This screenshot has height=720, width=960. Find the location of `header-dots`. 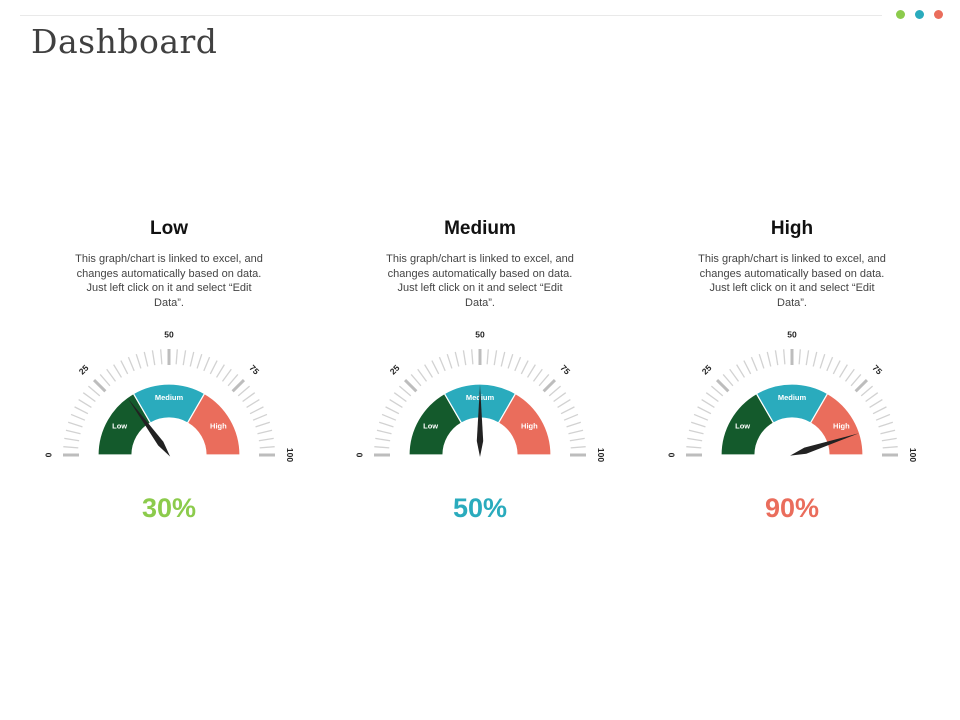

header-dots is located at coordinates (919, 14).